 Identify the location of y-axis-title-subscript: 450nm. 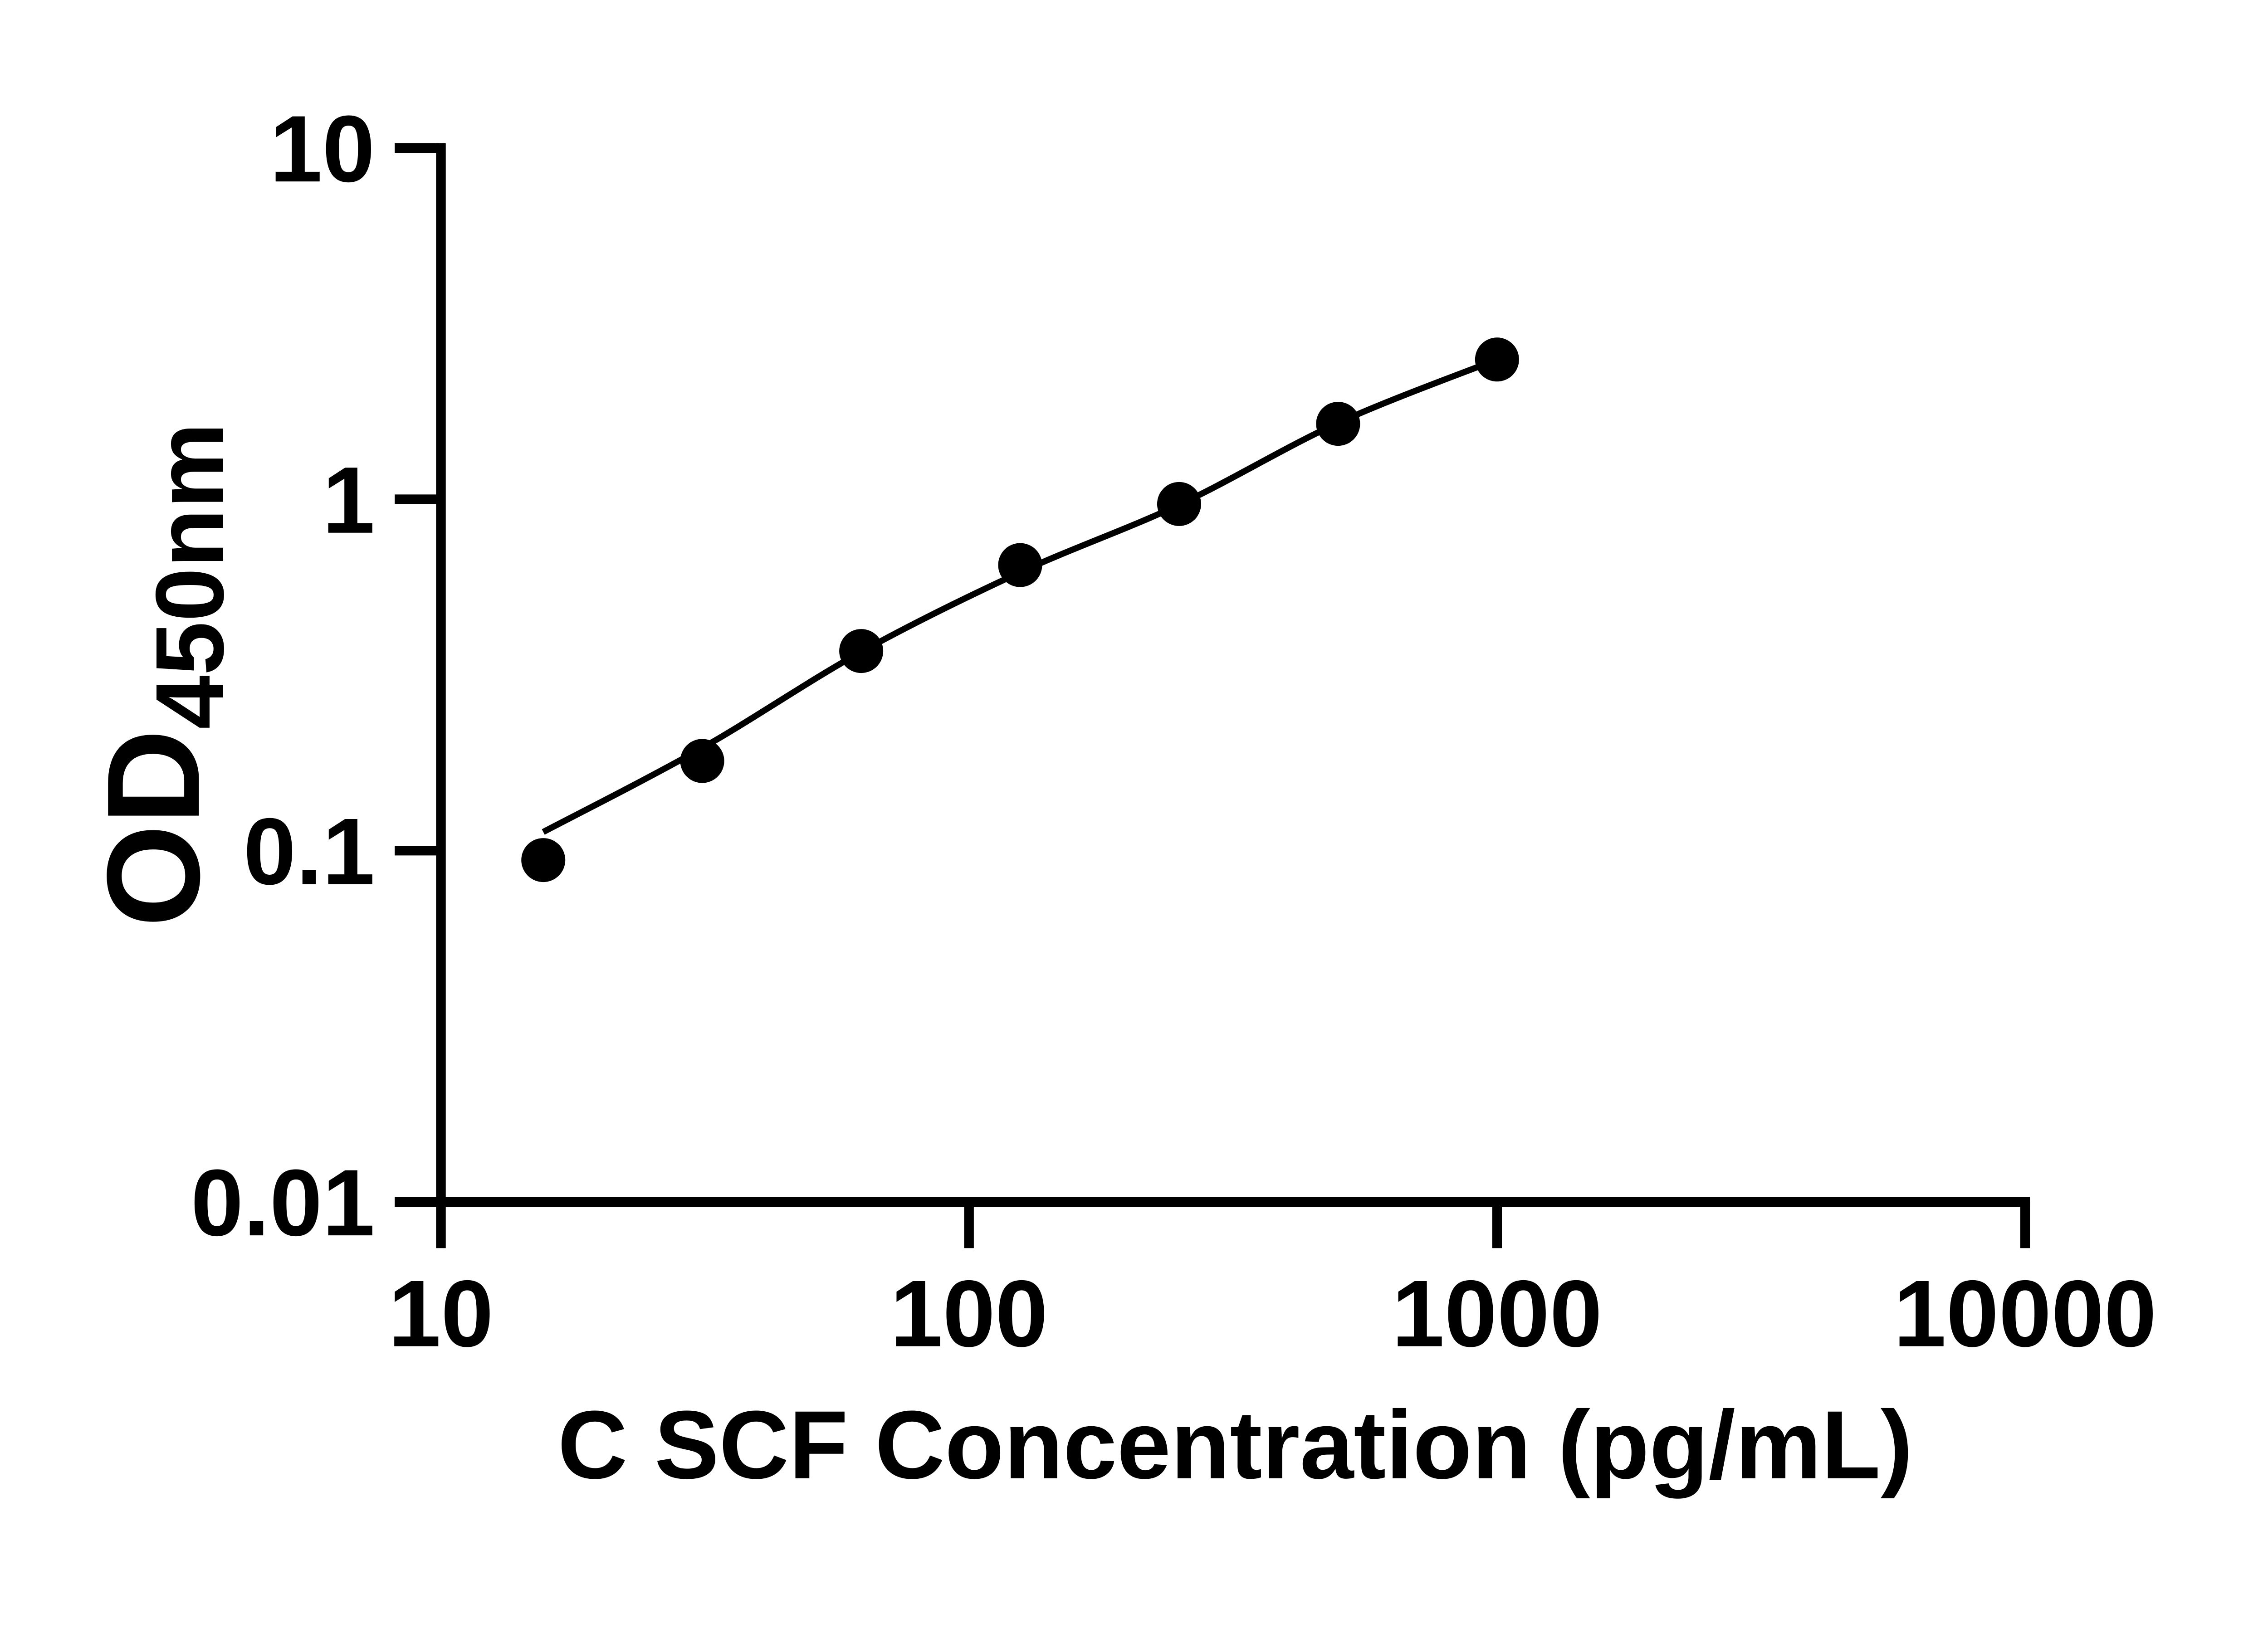
(190, 576).